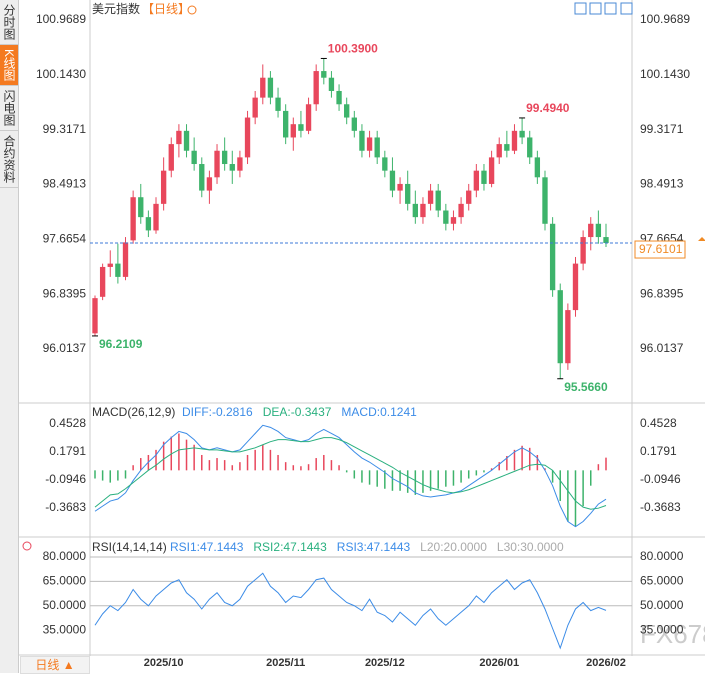  What do you see at coordinates (285, 663) in the screenshot?
I see `x-tick-label: 2025/11` at bounding box center [285, 663].